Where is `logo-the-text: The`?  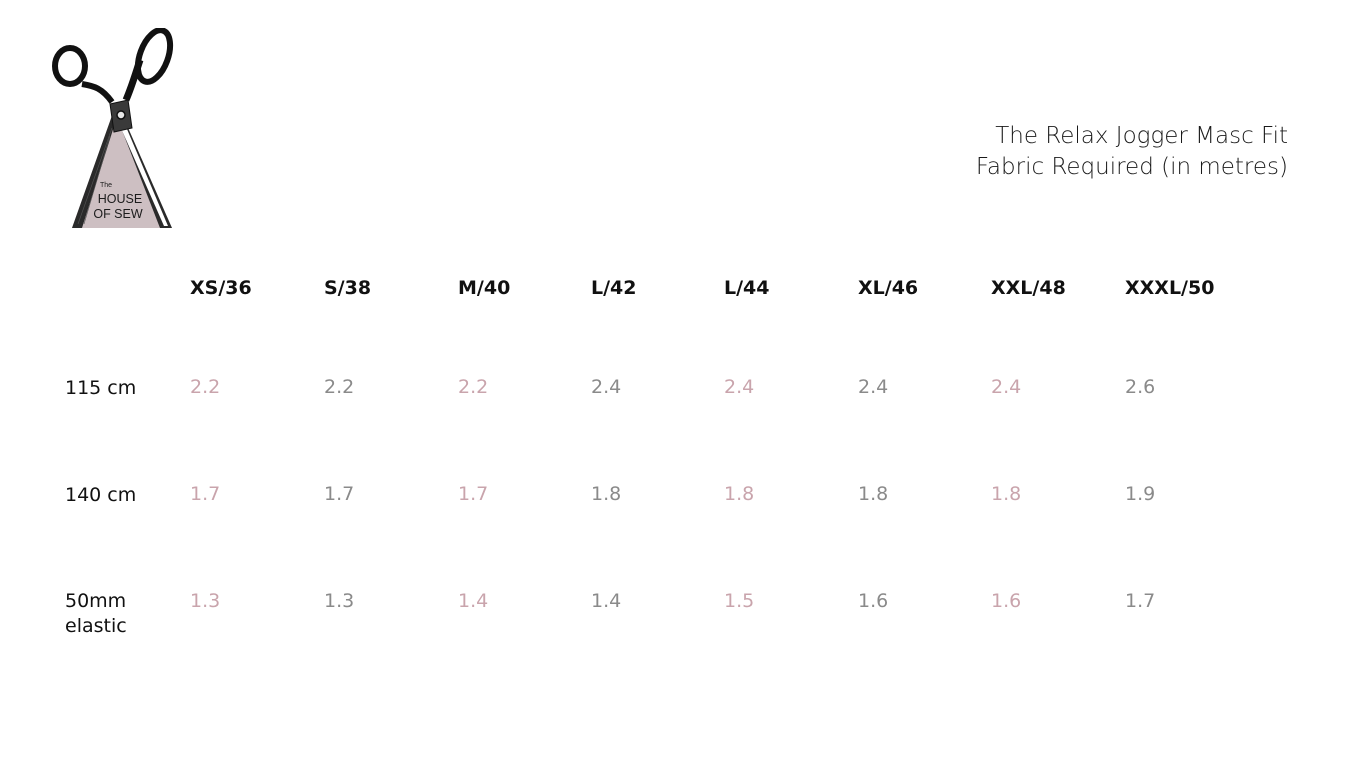 logo-the-text: The is located at coordinates (106, 185).